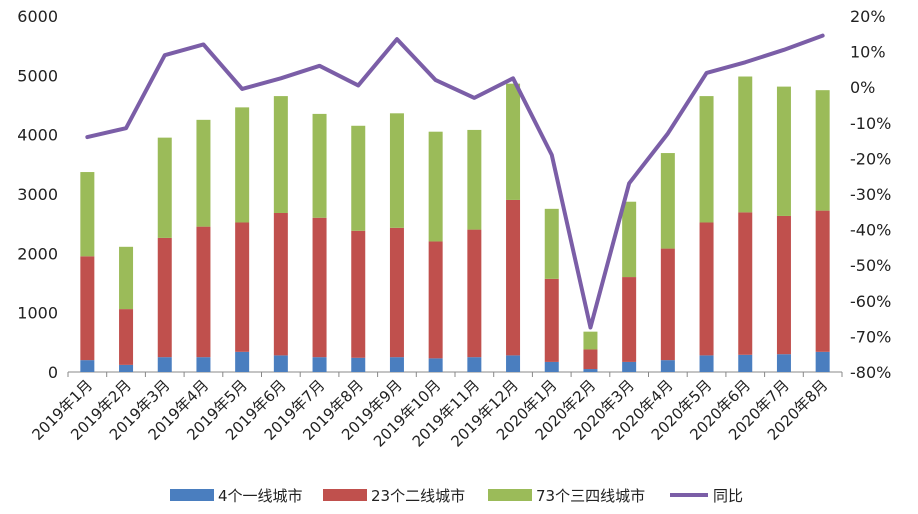 This screenshot has width=918, height=514. What do you see at coordinates (868, 52) in the screenshot?
I see `y-right-tick-label: 10%` at bounding box center [868, 52].